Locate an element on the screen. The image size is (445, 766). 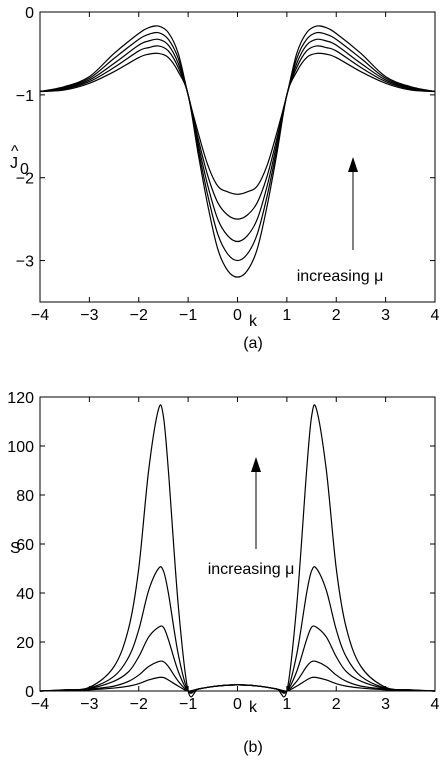
panel-b-ytick-label: 20 is located at coordinates (25, 643).